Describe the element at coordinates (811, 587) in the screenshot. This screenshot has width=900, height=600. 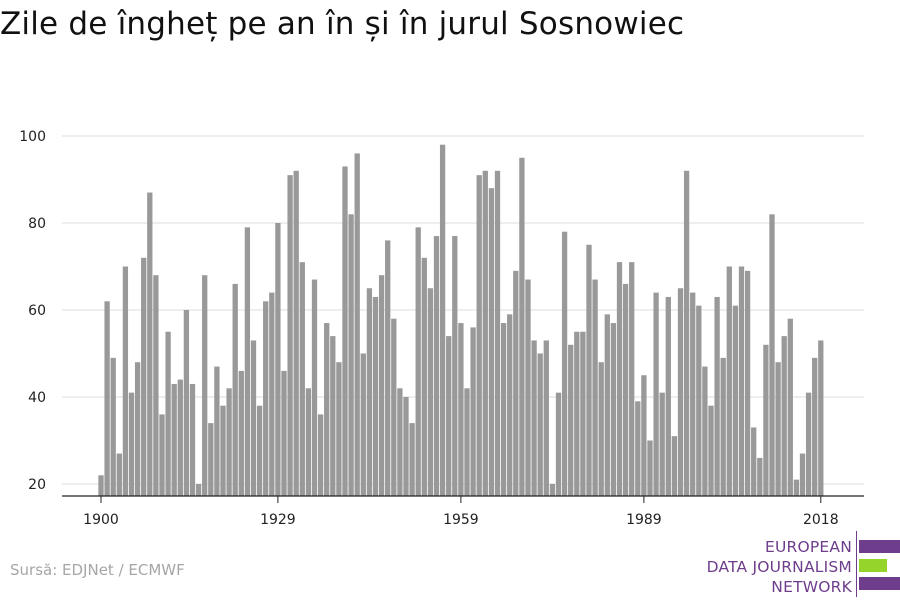
I see `logo-line-3: NETWORK` at that location.